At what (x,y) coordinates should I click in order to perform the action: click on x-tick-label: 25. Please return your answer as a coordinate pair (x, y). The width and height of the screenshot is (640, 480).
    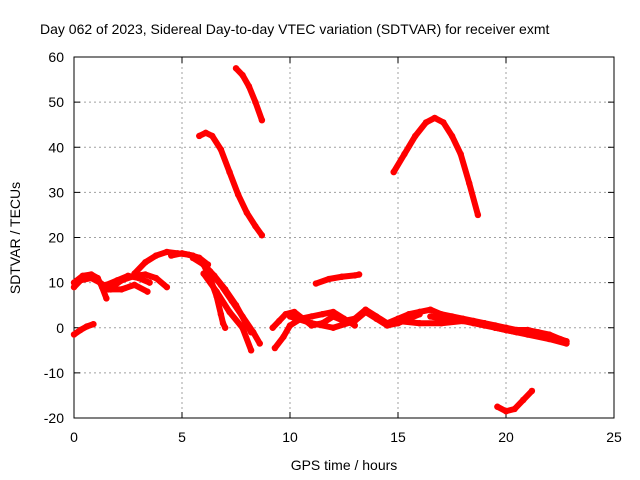
    Looking at the image, I should click on (614, 437).